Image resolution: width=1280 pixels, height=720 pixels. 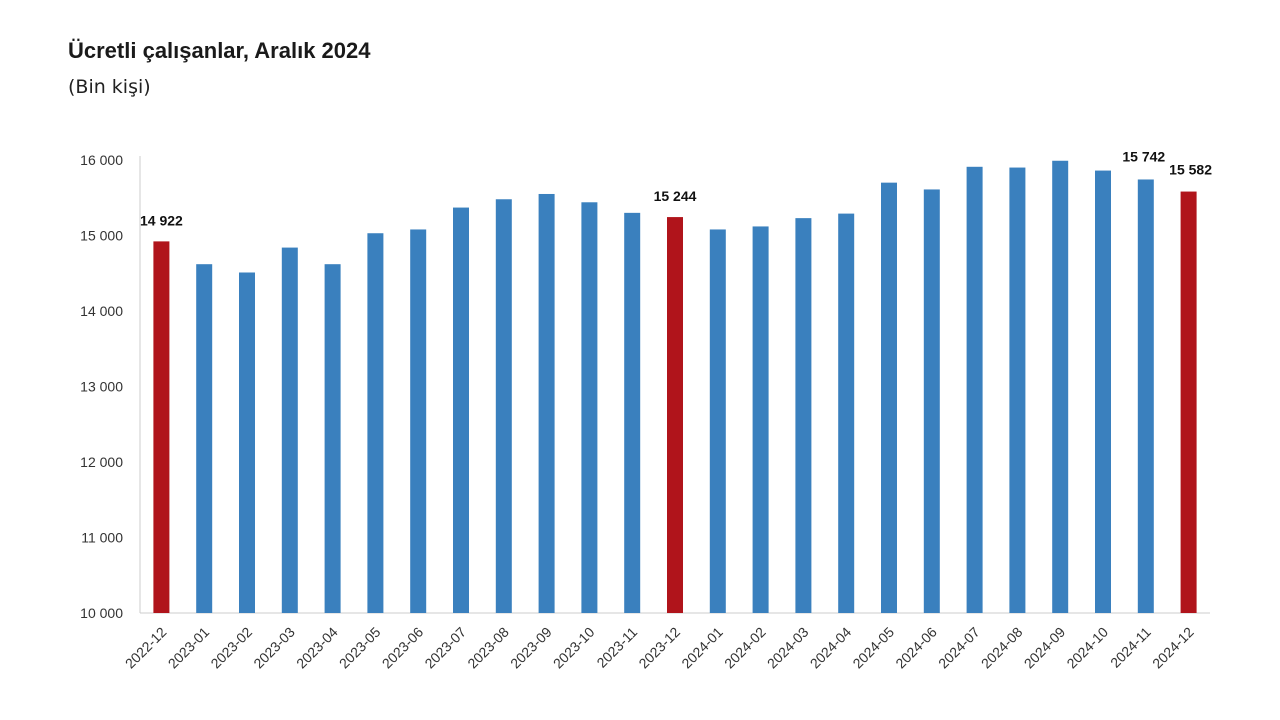 I want to click on x-tick-label: 2023-03, so click(x=274, y=648).